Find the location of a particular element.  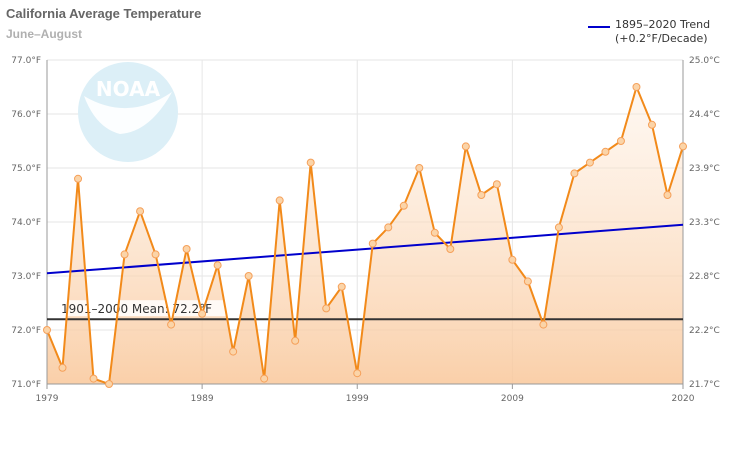

y-tick-label-left: 73.0°F is located at coordinates (26, 277).